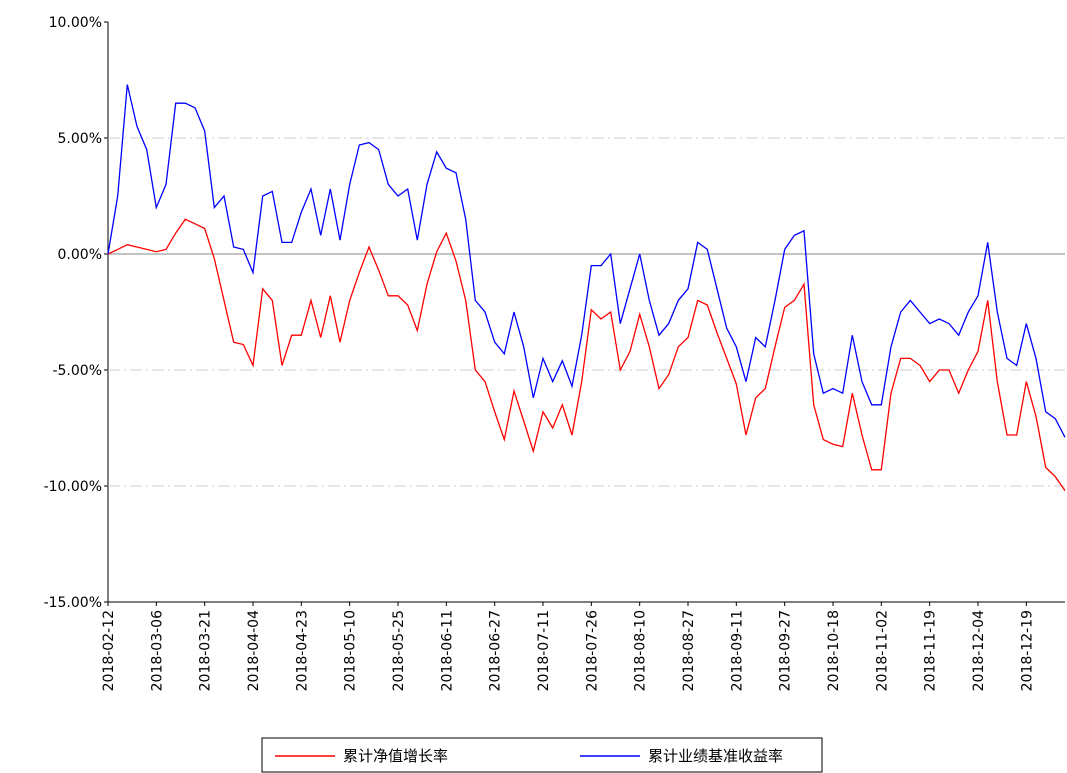 This screenshot has height=773, width=1067. Describe the element at coordinates (715, 756) in the screenshot. I see `legend-label: 累计业绩基准收益率` at that location.